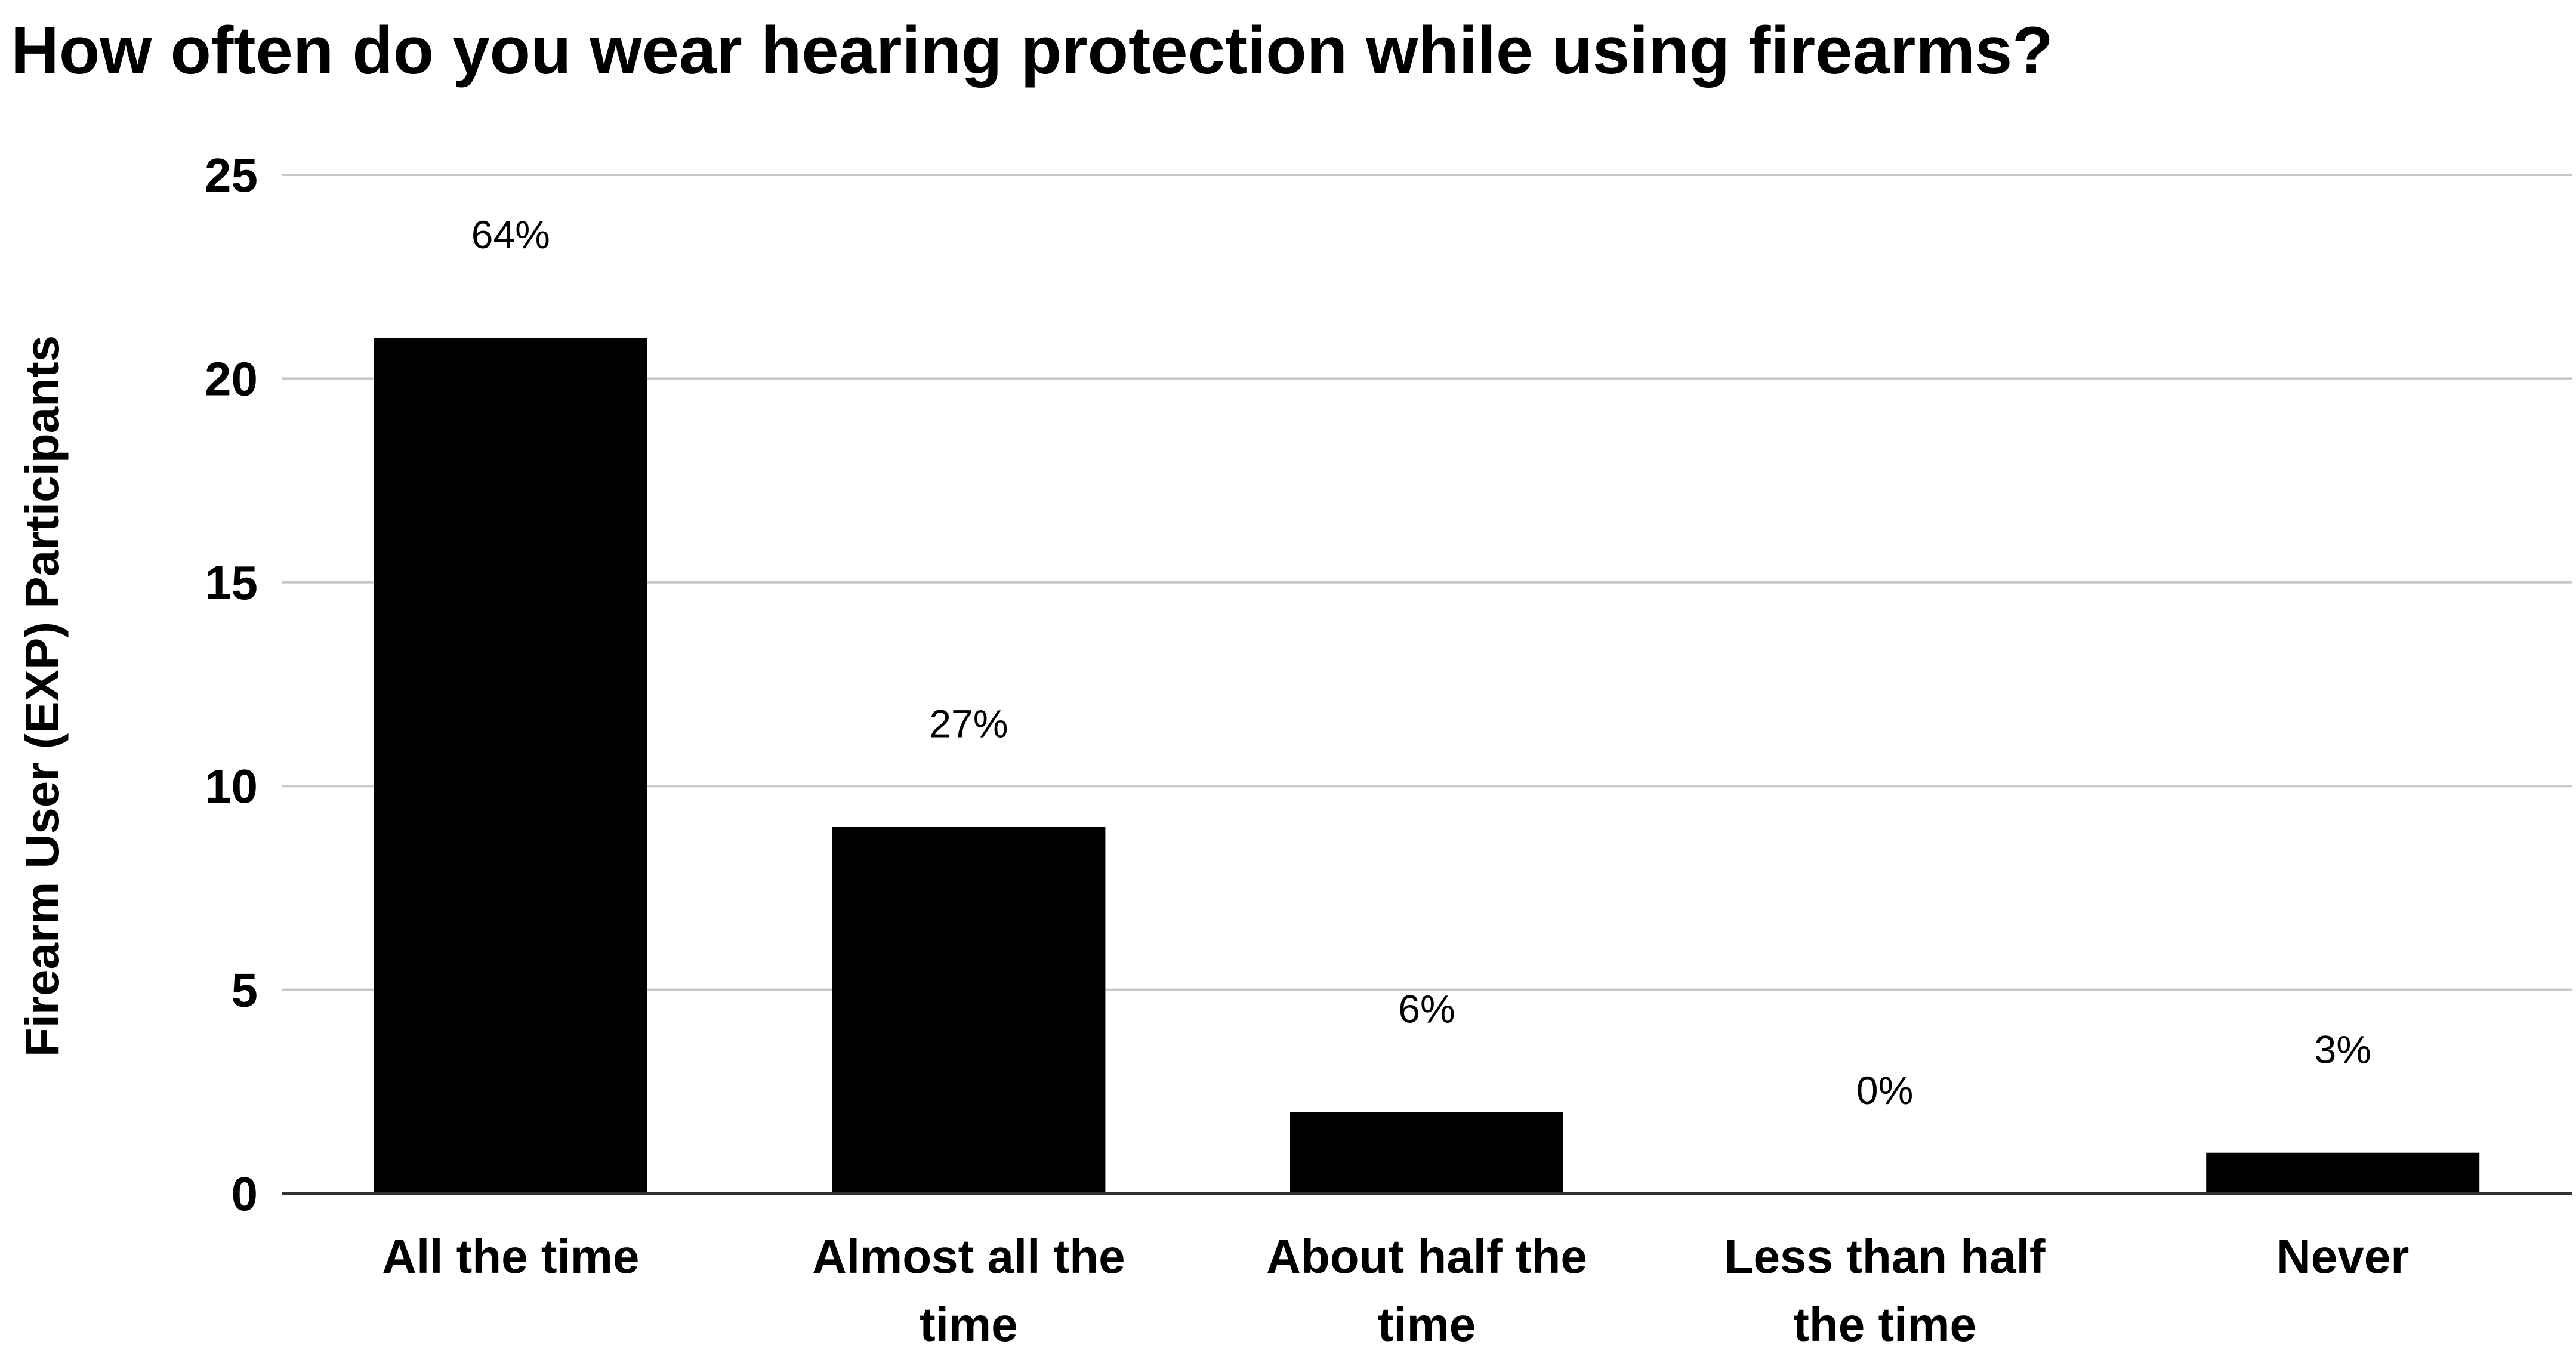 This screenshot has height=1363, width=2576. What do you see at coordinates (42, 696) in the screenshot?
I see `y-axis-label: Firearm User (EXP) Participants` at bounding box center [42, 696].